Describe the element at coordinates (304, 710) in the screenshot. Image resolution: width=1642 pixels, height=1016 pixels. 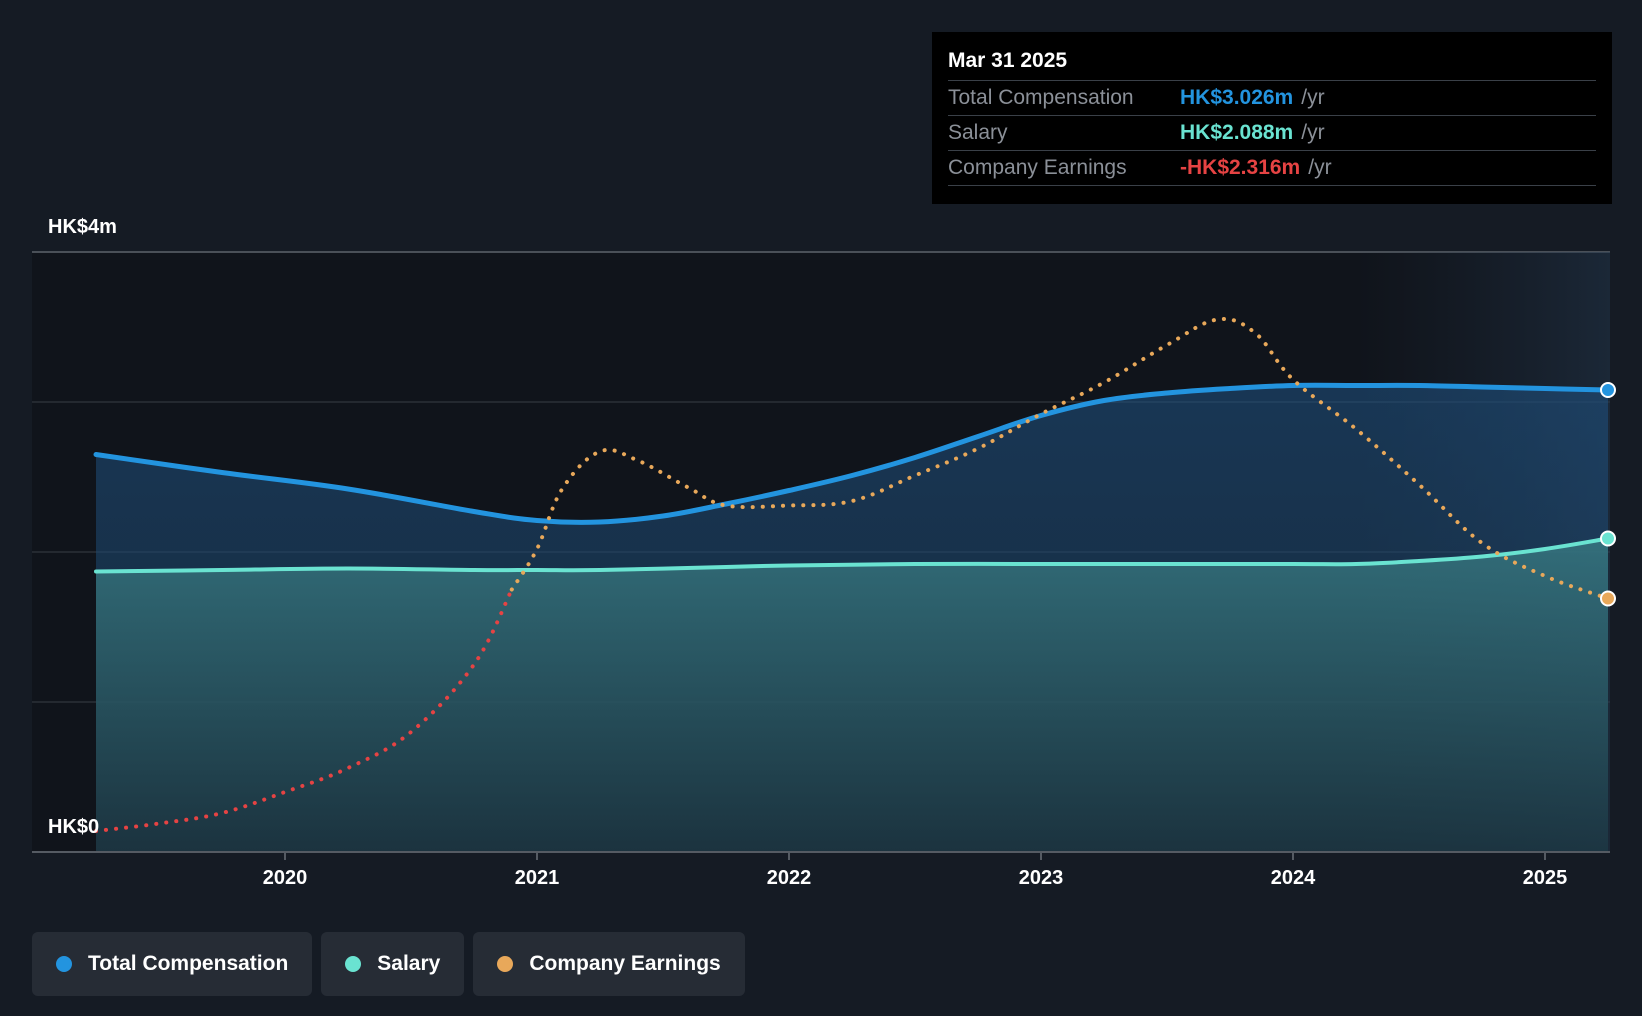
I see `company-earnings-line-negative` at that location.